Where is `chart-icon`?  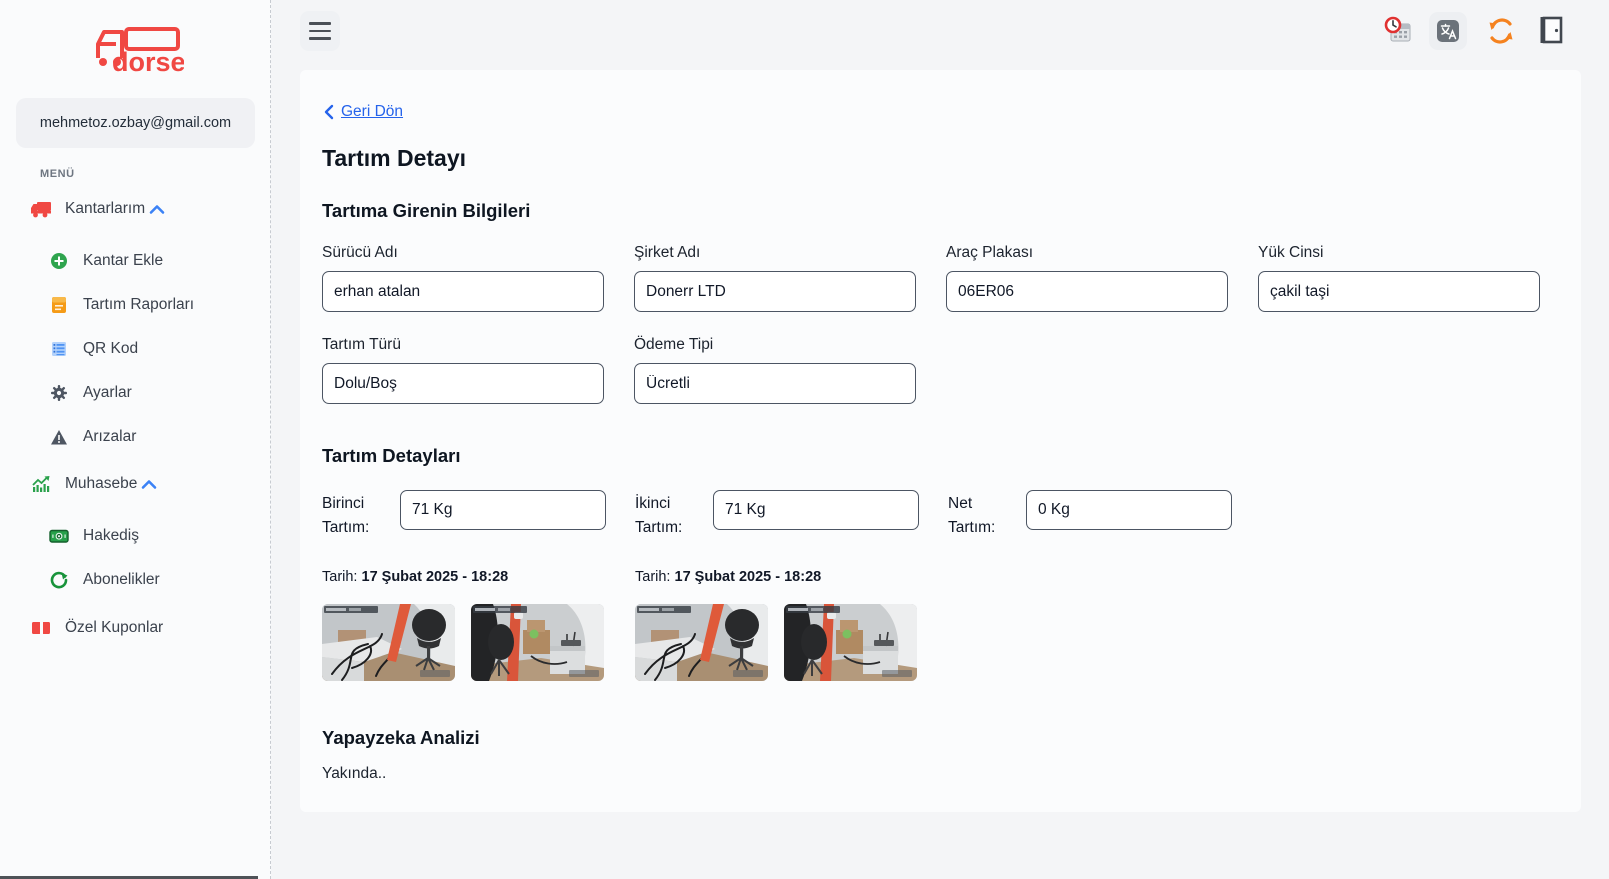
chart-icon is located at coordinates (41, 484).